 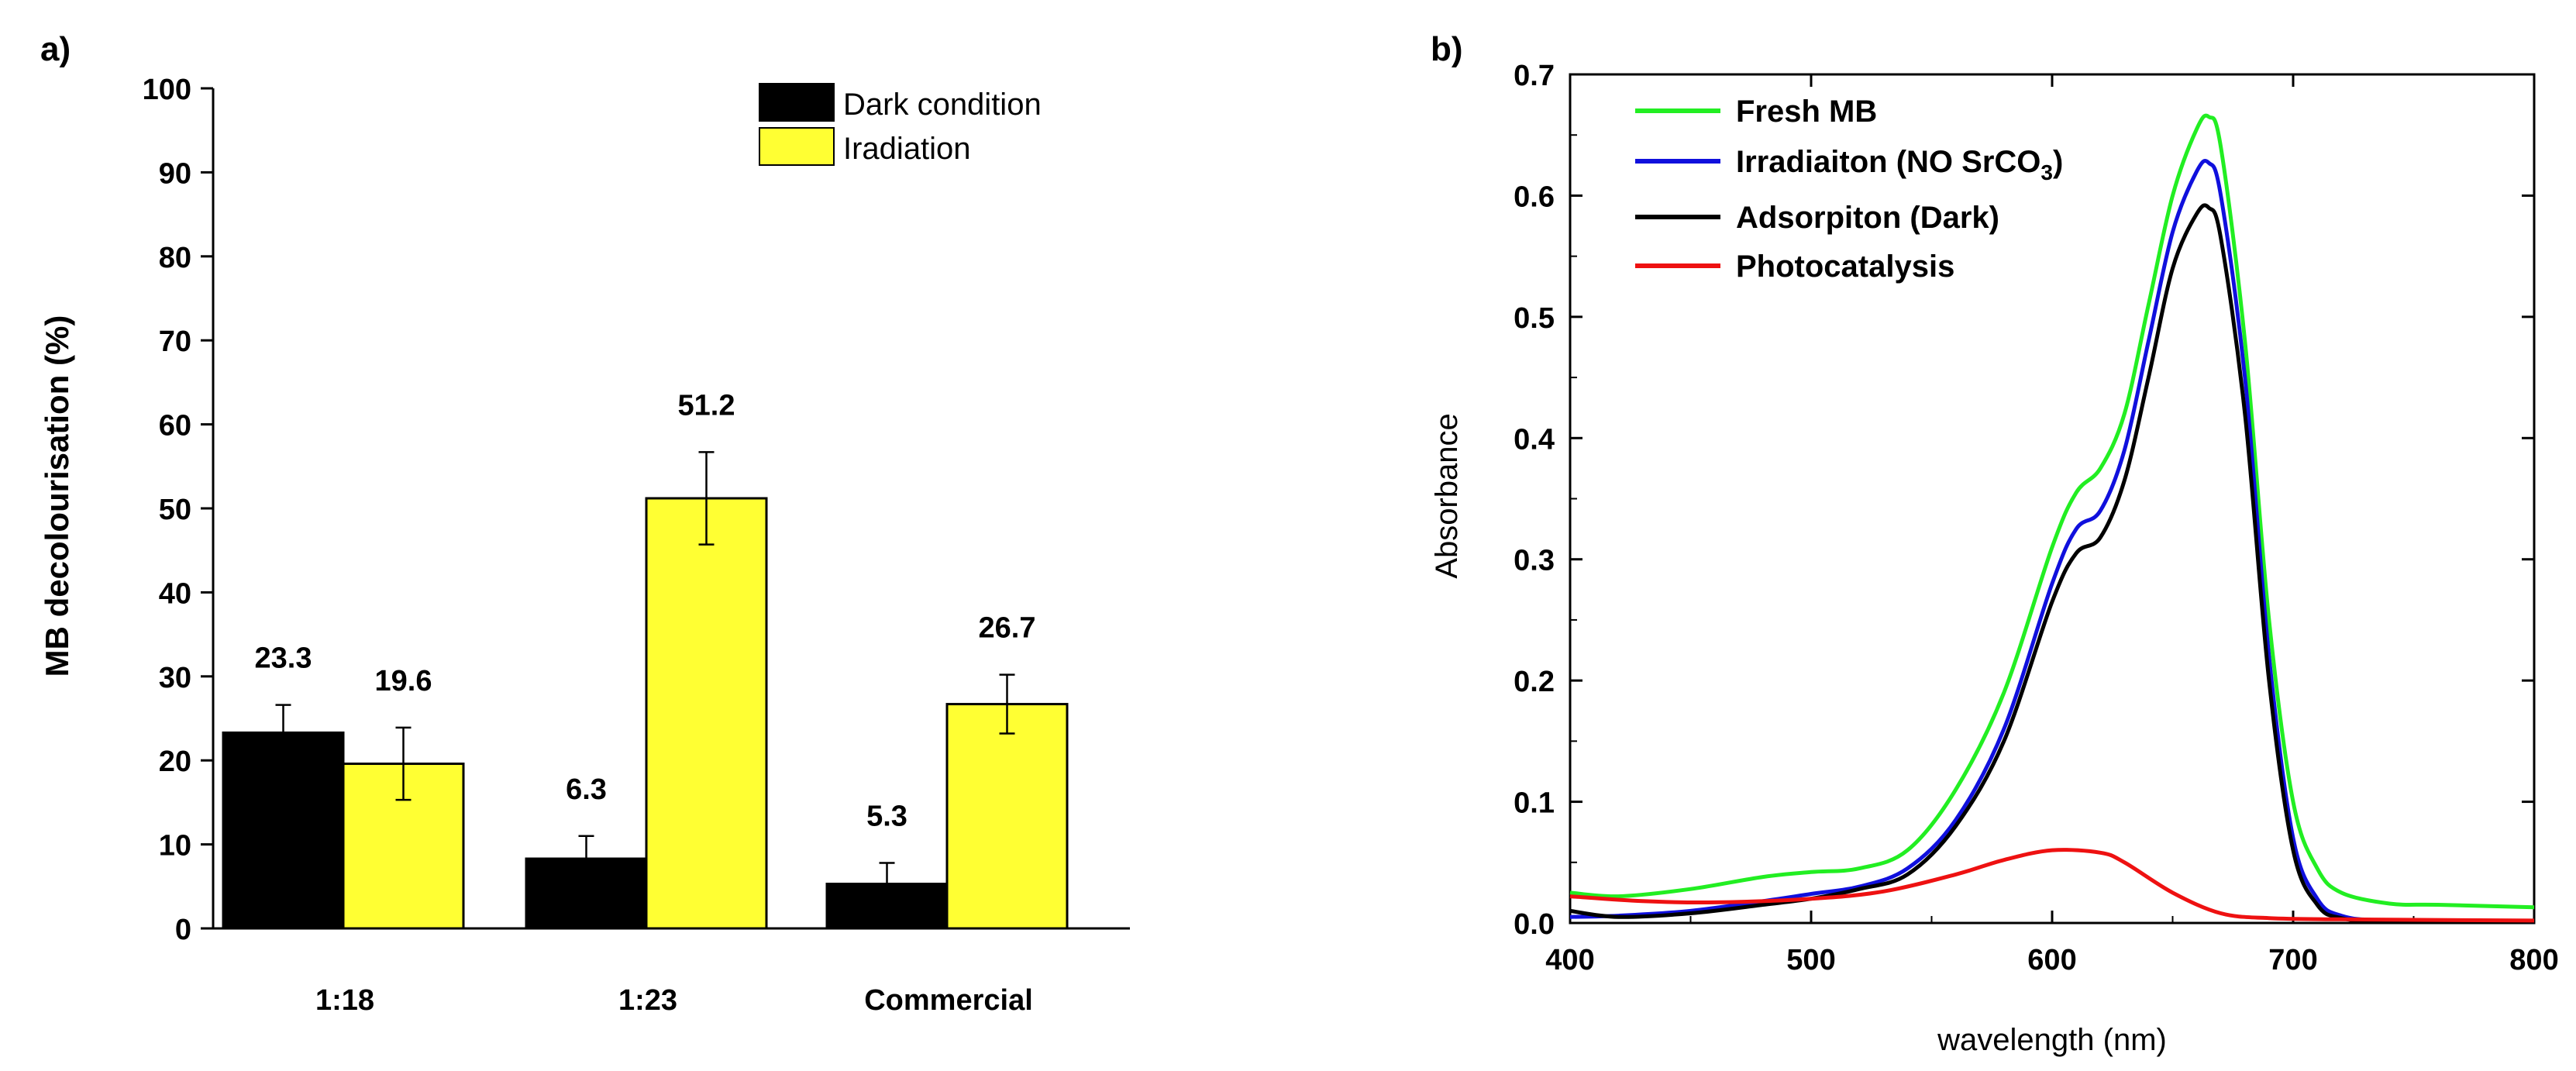 I want to click on data-label: 23.3, so click(x=283, y=658).